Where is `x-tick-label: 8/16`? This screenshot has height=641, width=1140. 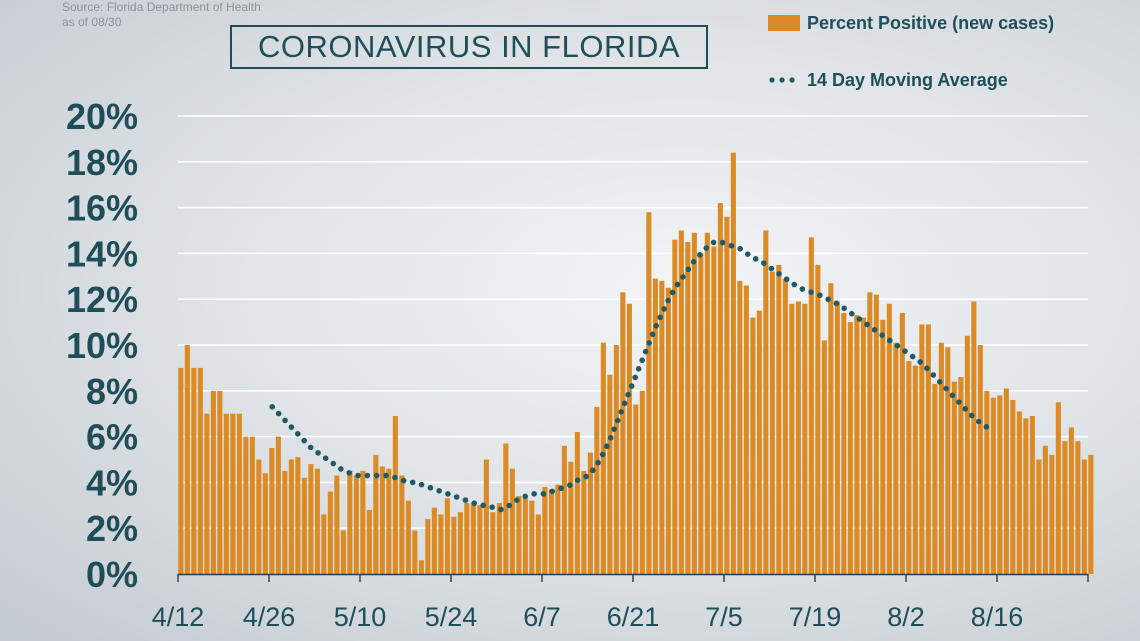
x-tick-label: 8/16 is located at coordinates (997, 617).